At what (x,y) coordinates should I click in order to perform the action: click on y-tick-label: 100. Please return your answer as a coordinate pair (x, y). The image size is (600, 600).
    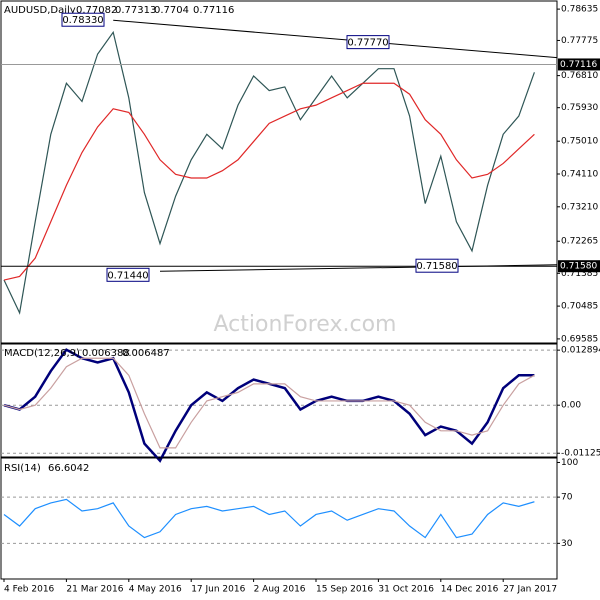
    Looking at the image, I should click on (569, 463).